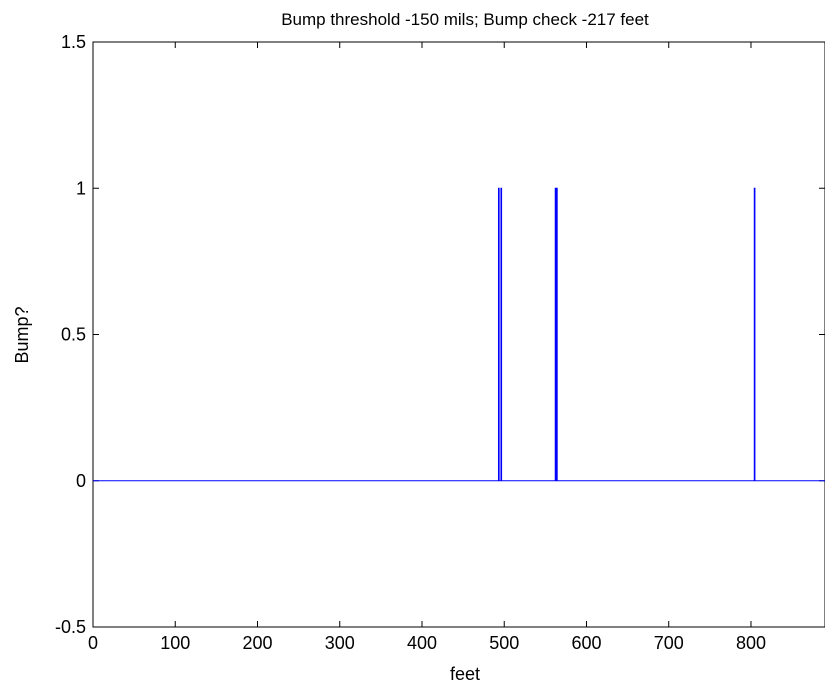  What do you see at coordinates (81, 481) in the screenshot?
I see `y-tick-label: 0` at bounding box center [81, 481].